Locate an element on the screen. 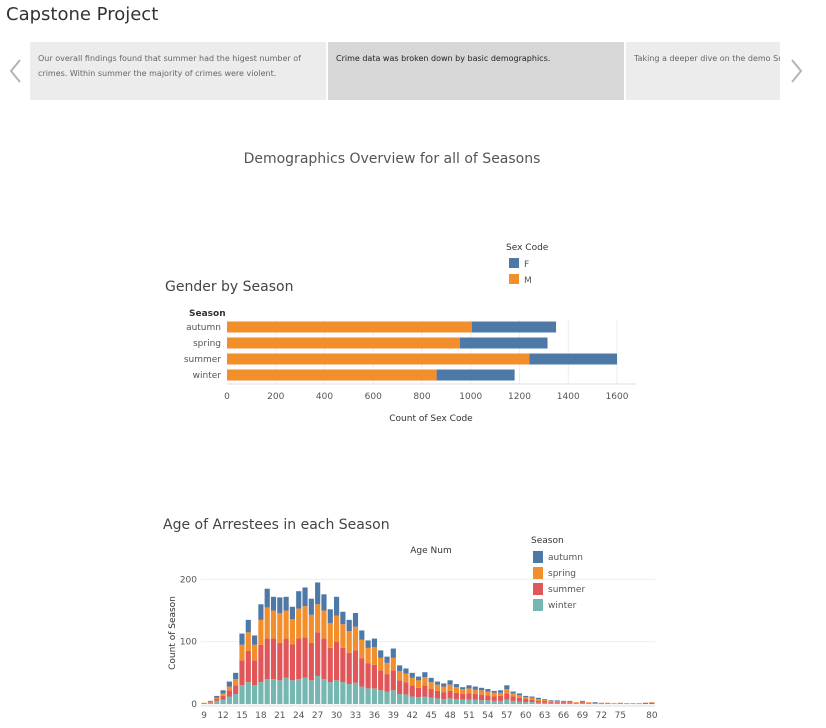  x-tick-label: 36 is located at coordinates (375, 716).